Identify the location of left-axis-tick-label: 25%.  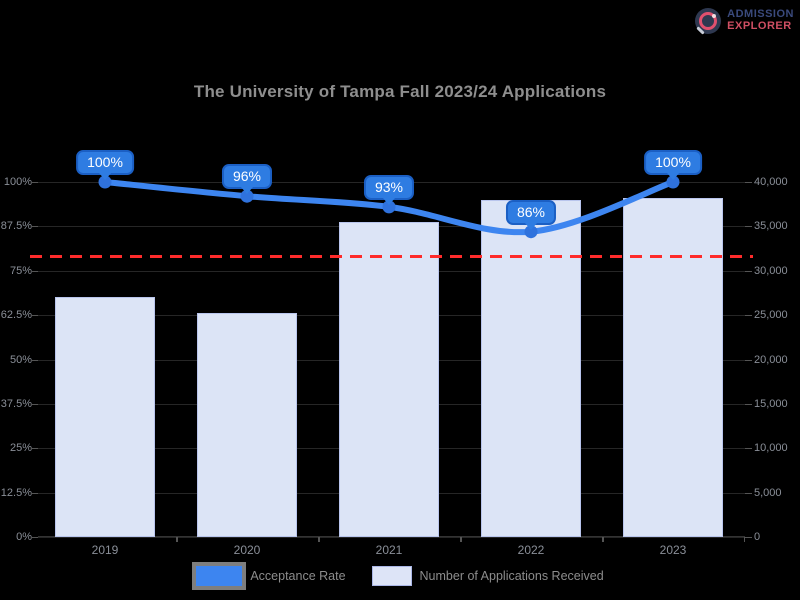
(20, 448).